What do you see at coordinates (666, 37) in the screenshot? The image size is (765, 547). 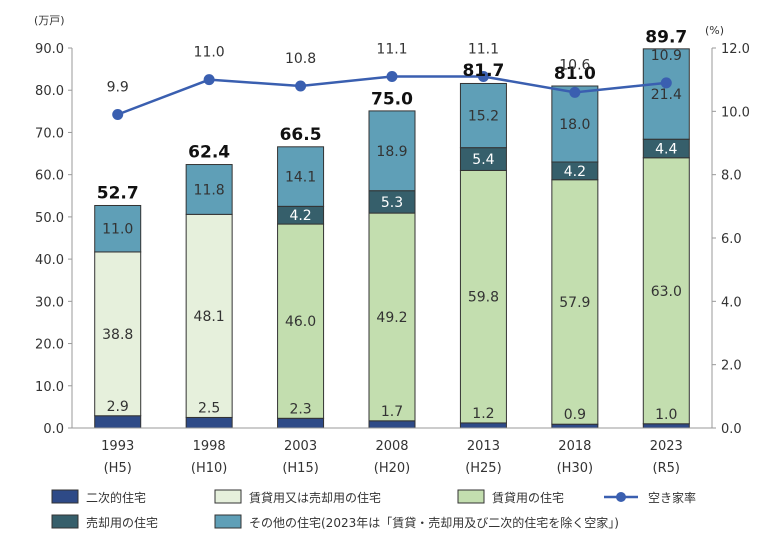 I see `bar-total-label: 89.7` at bounding box center [666, 37].